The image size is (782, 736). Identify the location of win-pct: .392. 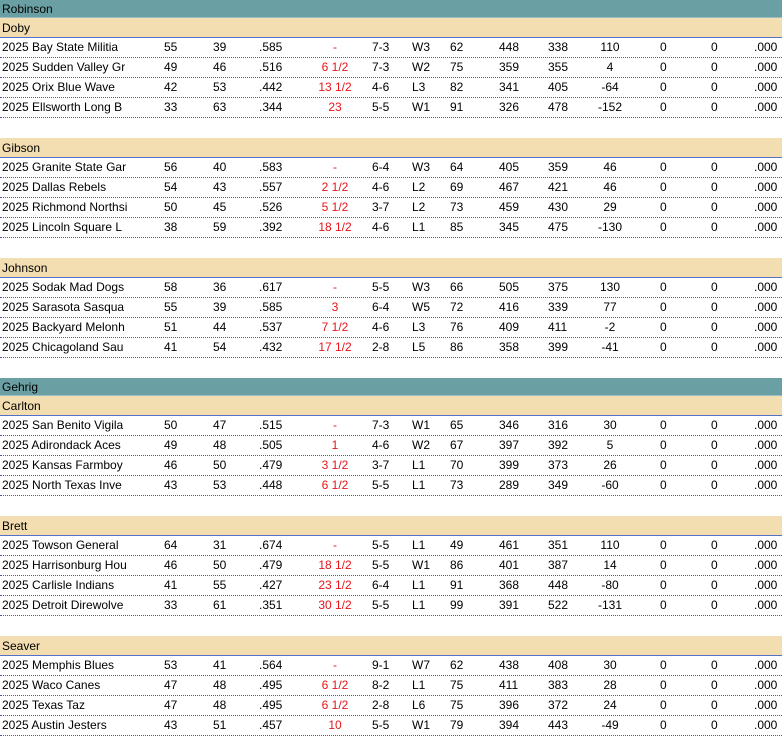
(271, 227).